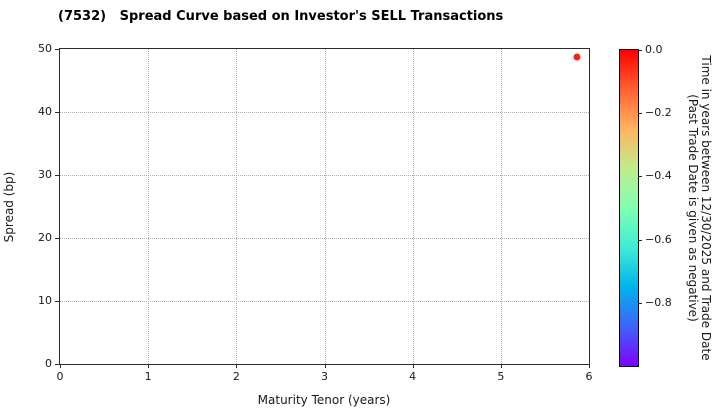 The height and width of the screenshot is (420, 720). I want to click on y-tick-label: 40, so click(45, 111).